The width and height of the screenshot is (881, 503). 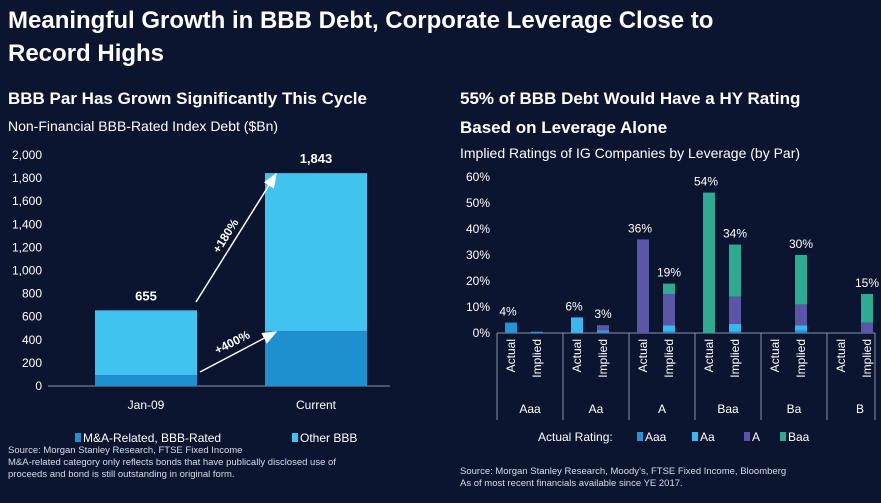 What do you see at coordinates (735, 234) in the screenshot?
I see `bar-total-label: 34%` at bounding box center [735, 234].